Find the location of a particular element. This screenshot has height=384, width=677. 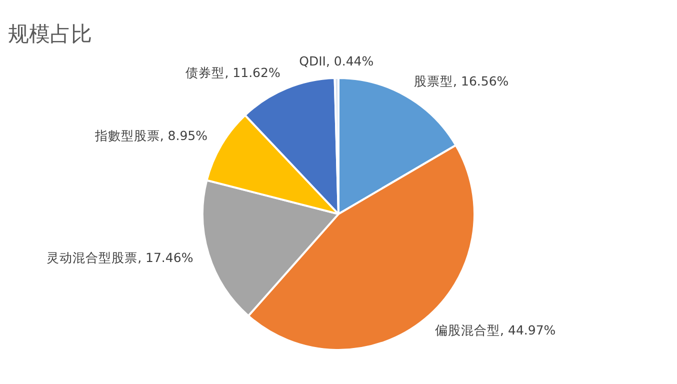

slice-label: 债券型, 11.62% is located at coordinates (233, 72).